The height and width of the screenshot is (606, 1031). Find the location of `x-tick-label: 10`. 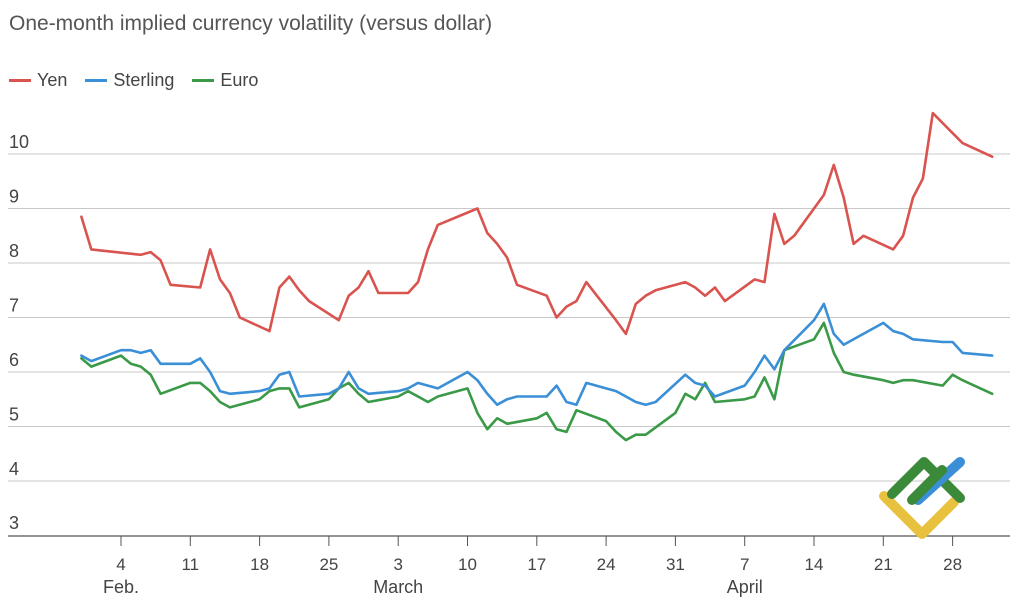

x-tick-label: 10 is located at coordinates (467, 564).